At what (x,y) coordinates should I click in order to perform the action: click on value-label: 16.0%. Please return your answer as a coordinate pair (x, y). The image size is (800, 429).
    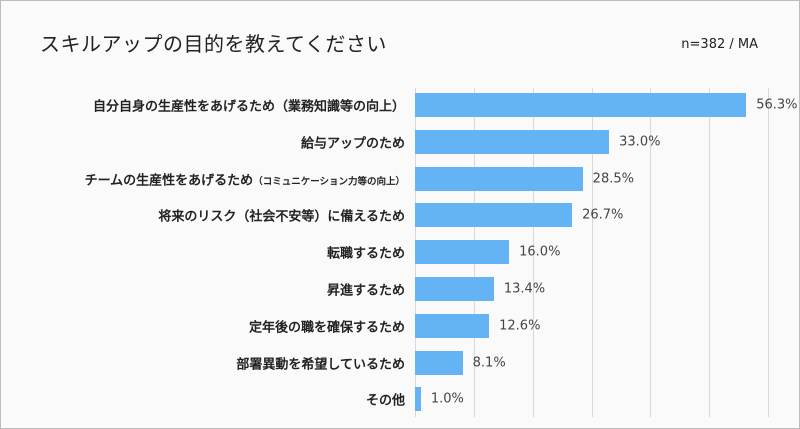
    Looking at the image, I should click on (540, 252).